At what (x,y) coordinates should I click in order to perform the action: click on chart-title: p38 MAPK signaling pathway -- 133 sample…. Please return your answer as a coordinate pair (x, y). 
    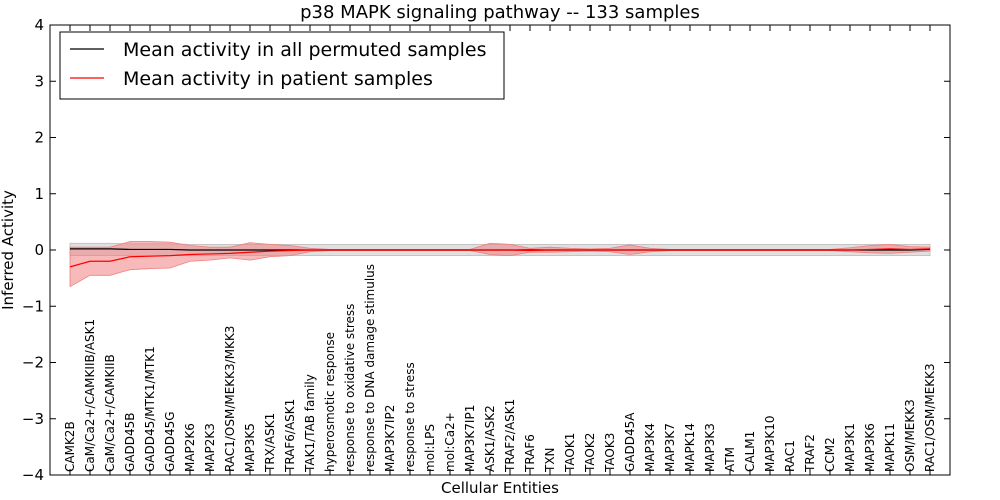
    Looking at the image, I should click on (500, 12).